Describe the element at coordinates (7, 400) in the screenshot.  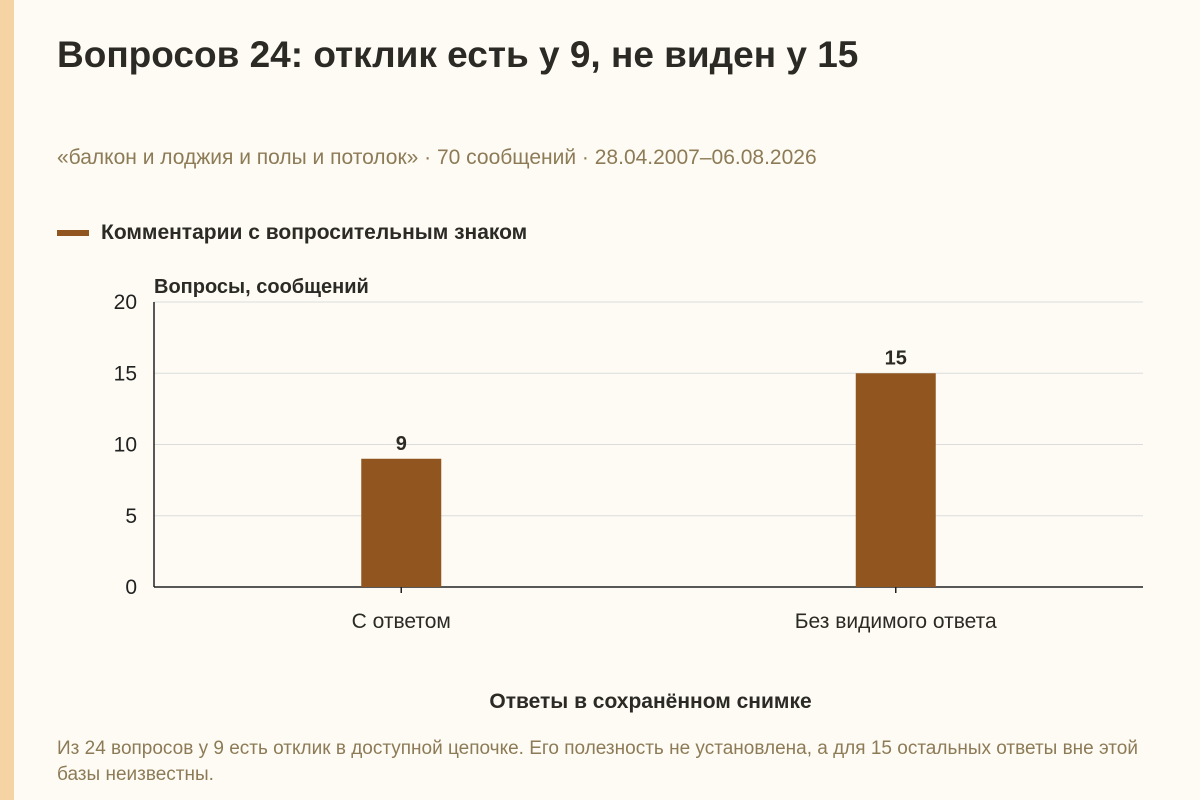
I see `accent-stripe` at that location.